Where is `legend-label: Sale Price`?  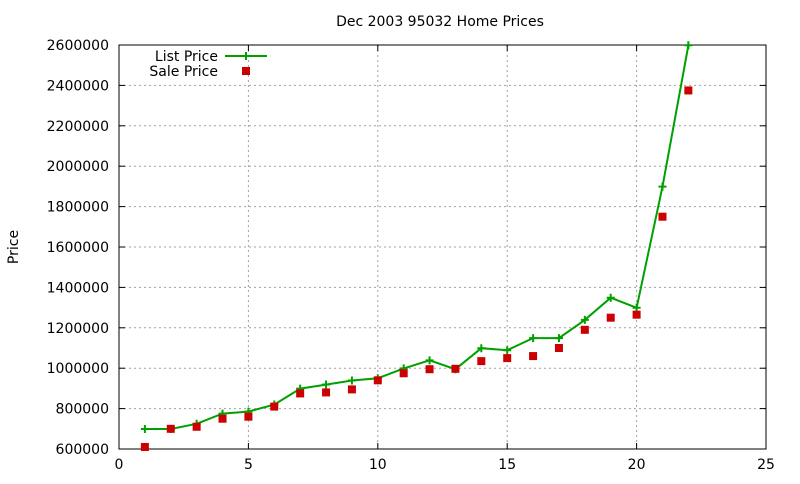
legend-label: Sale Price is located at coordinates (183, 72).